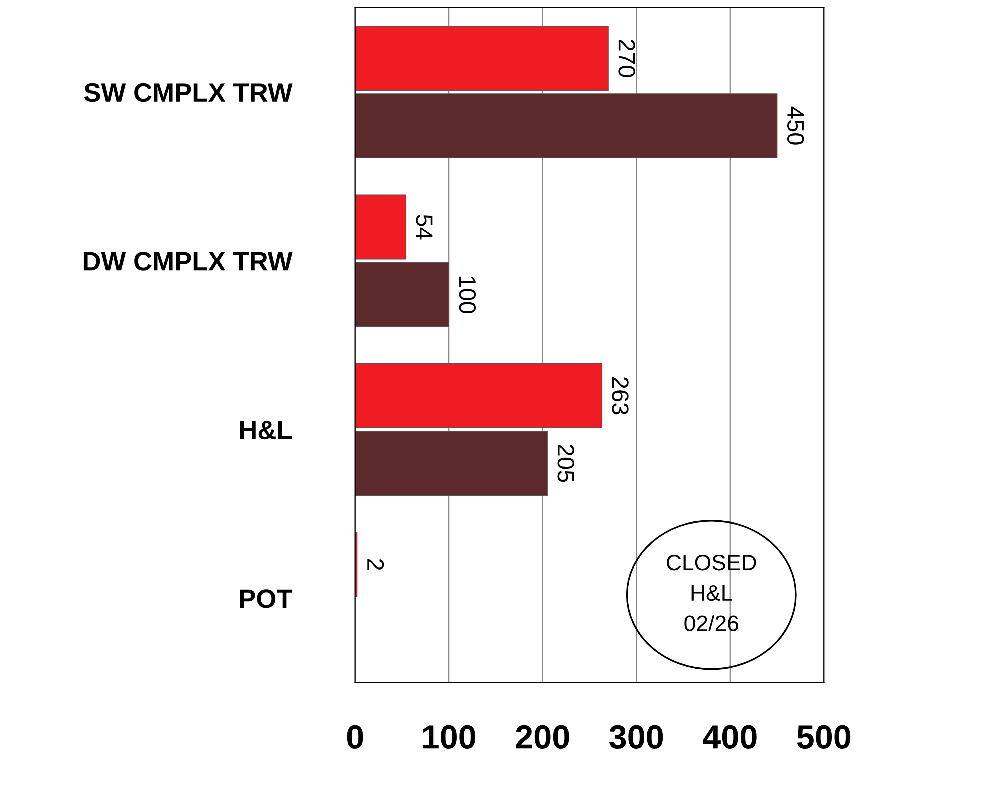 The width and height of the screenshot is (987, 794). Describe the element at coordinates (566, 463) in the screenshot. I see `data-label: 205` at that location.